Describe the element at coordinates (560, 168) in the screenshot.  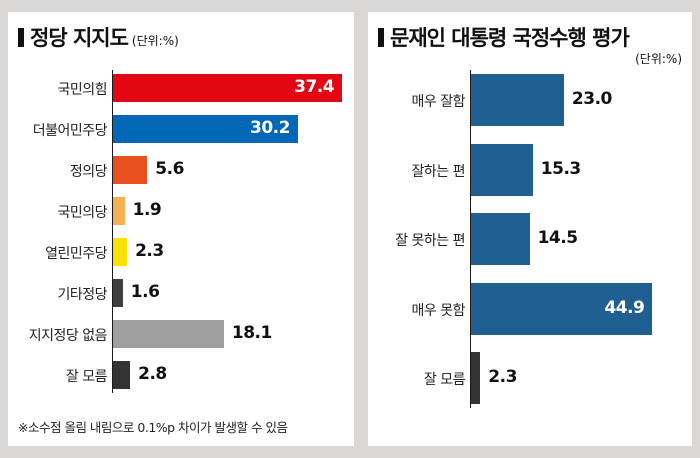
I see `value-label: 15.3` at that location.